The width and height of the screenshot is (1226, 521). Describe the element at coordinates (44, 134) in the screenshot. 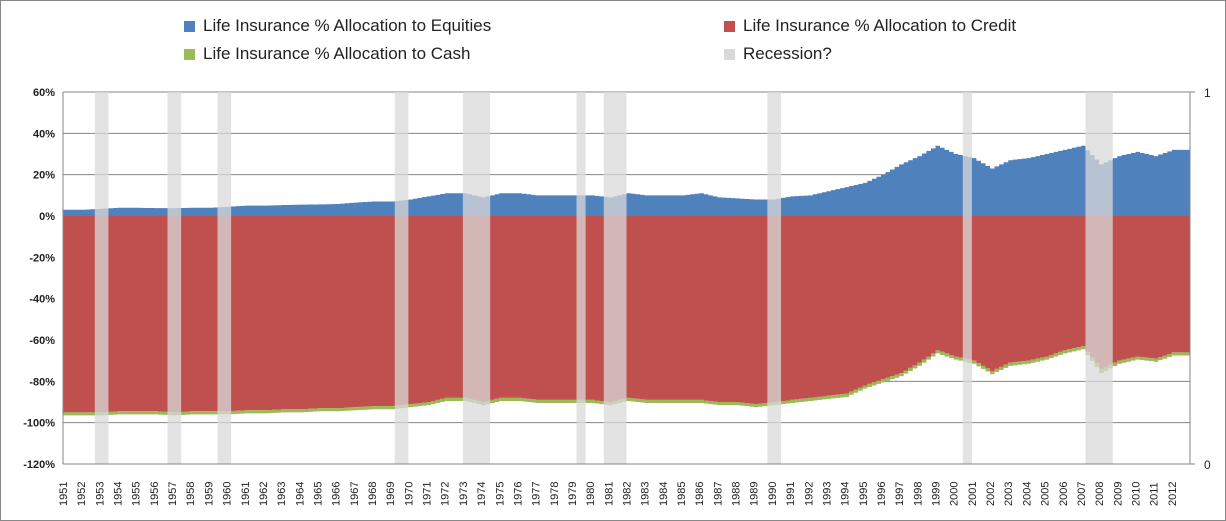

I see `y-tick-label: 40%` at that location.